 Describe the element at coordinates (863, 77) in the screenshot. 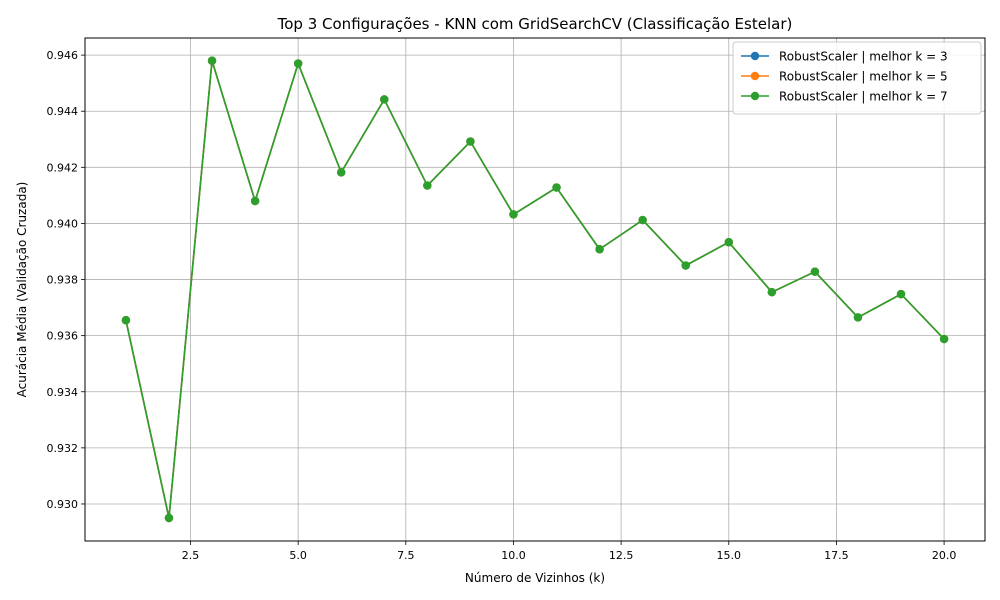

I see `legend-label: RobustScaler | melhor k = 5` at that location.